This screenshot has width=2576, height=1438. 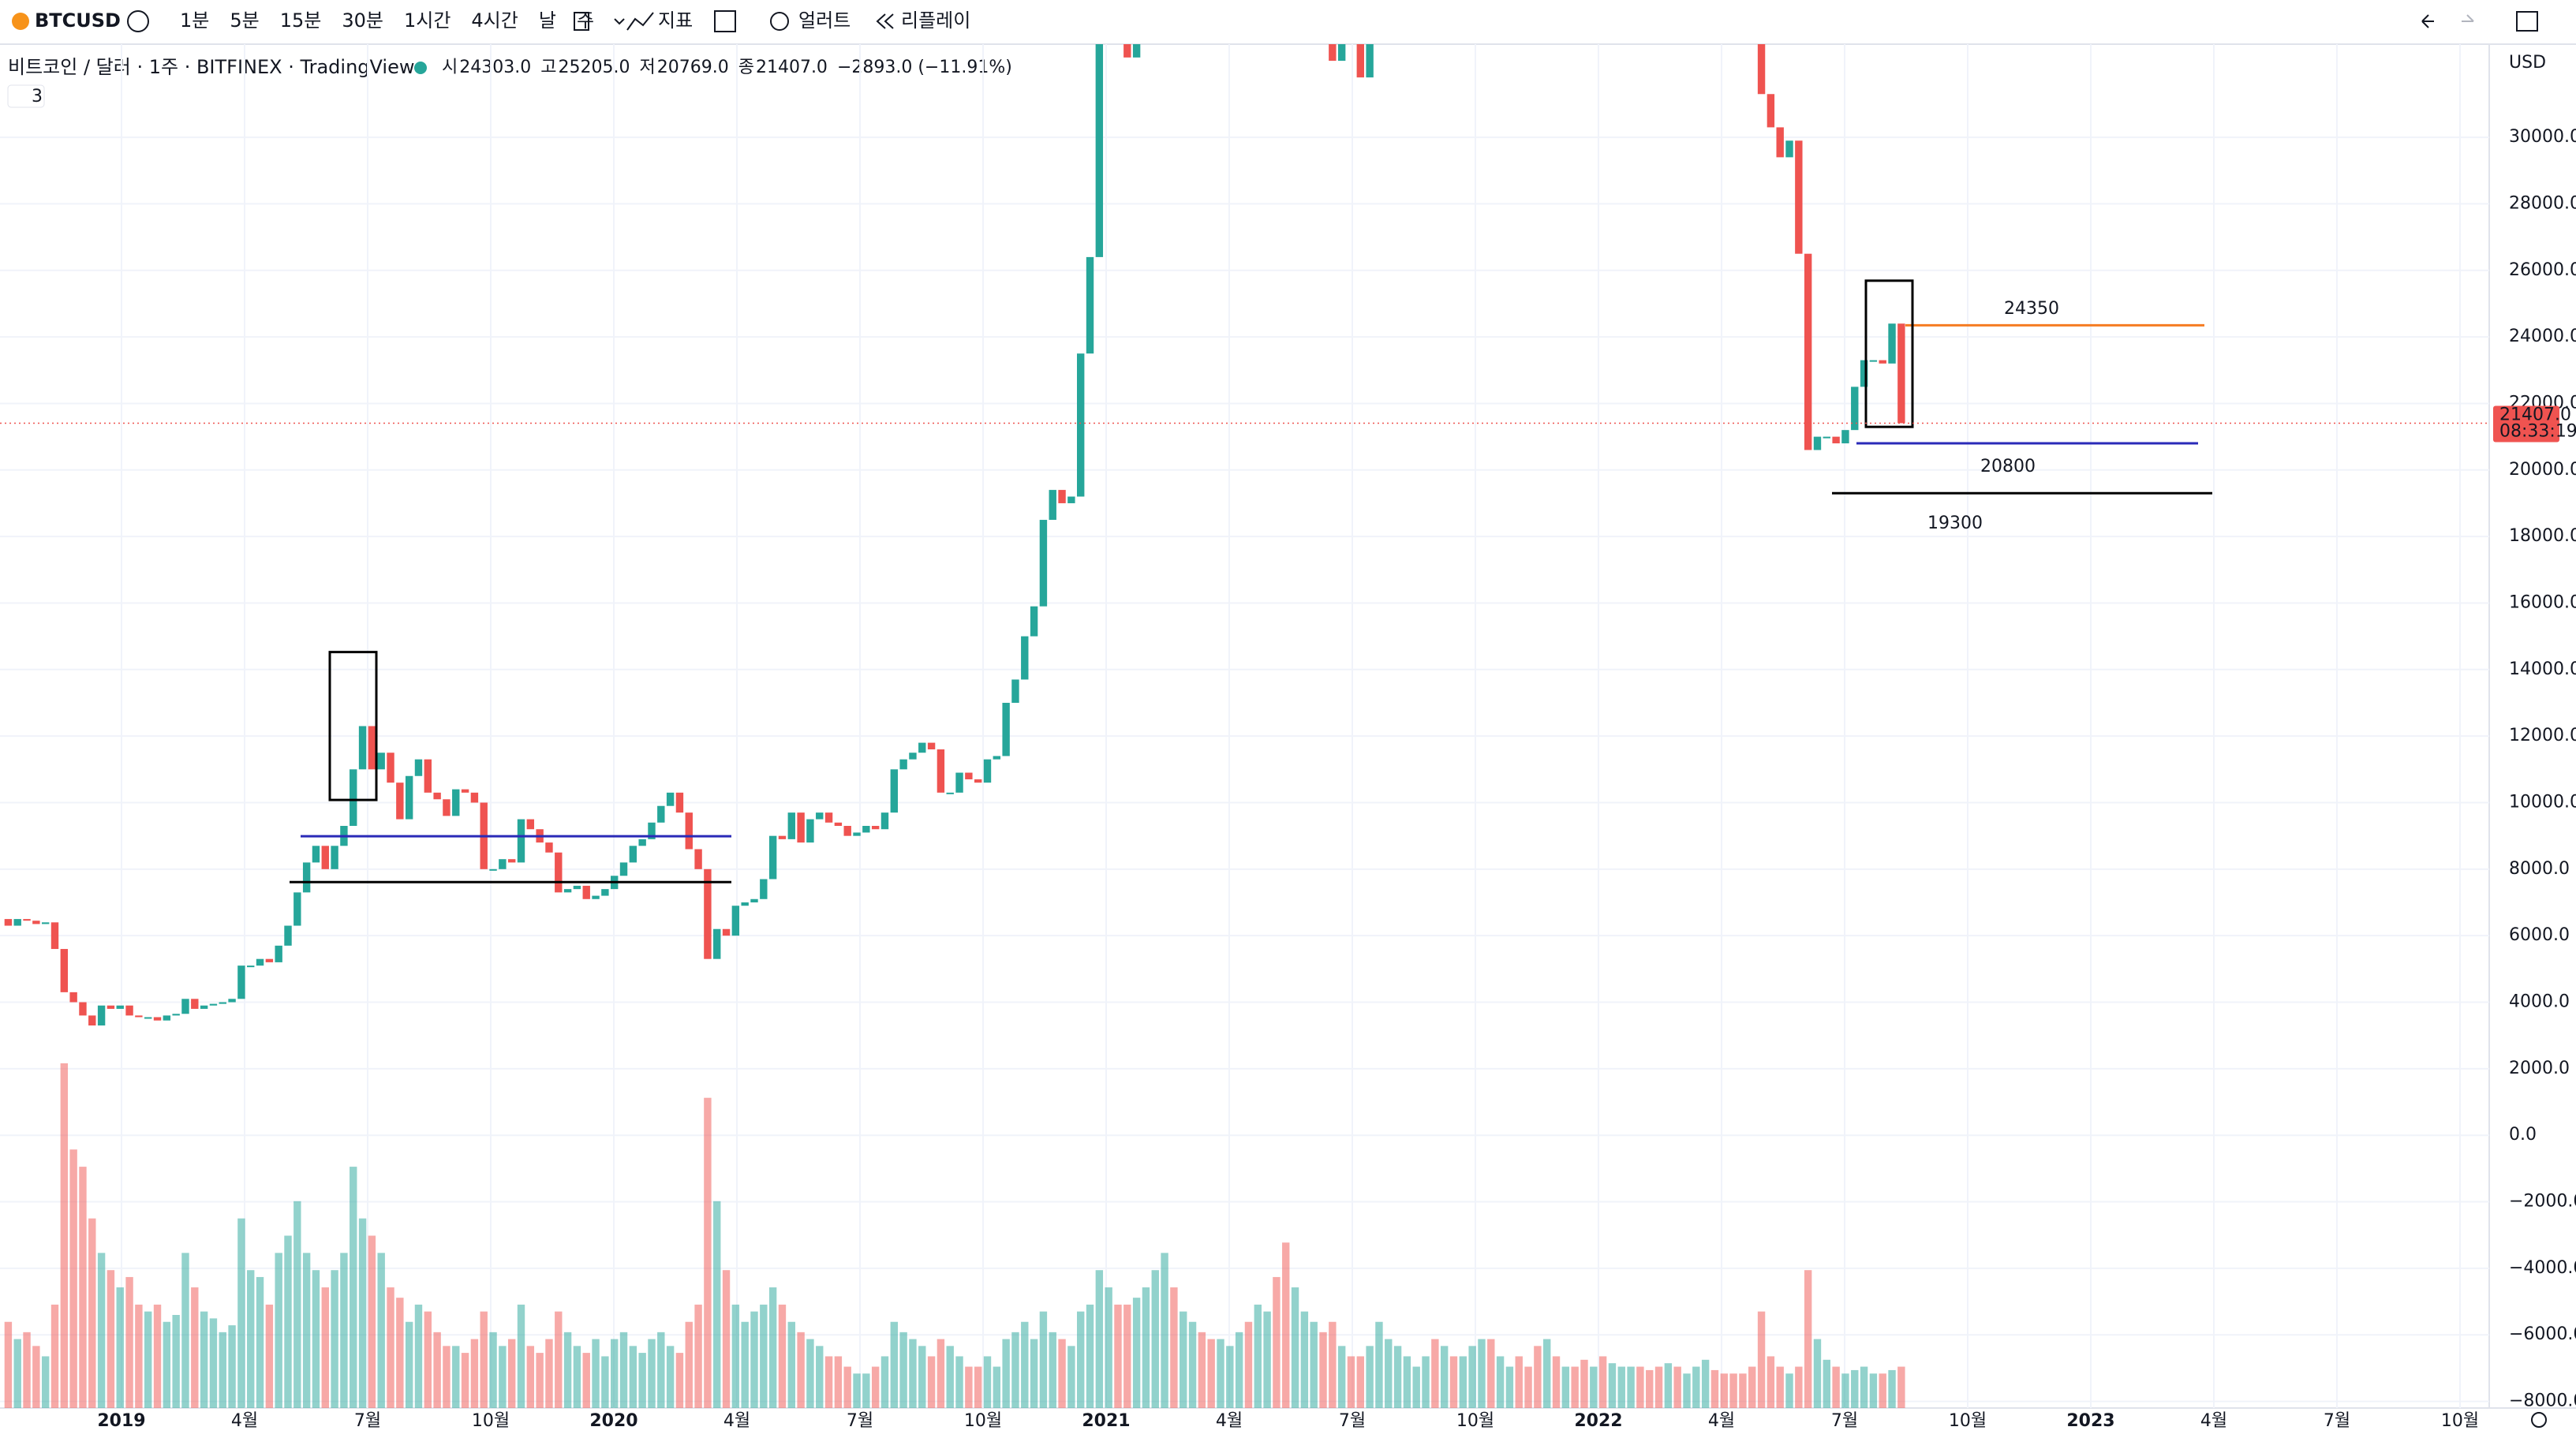 I want to click on highlight-box, so click(x=1889, y=353).